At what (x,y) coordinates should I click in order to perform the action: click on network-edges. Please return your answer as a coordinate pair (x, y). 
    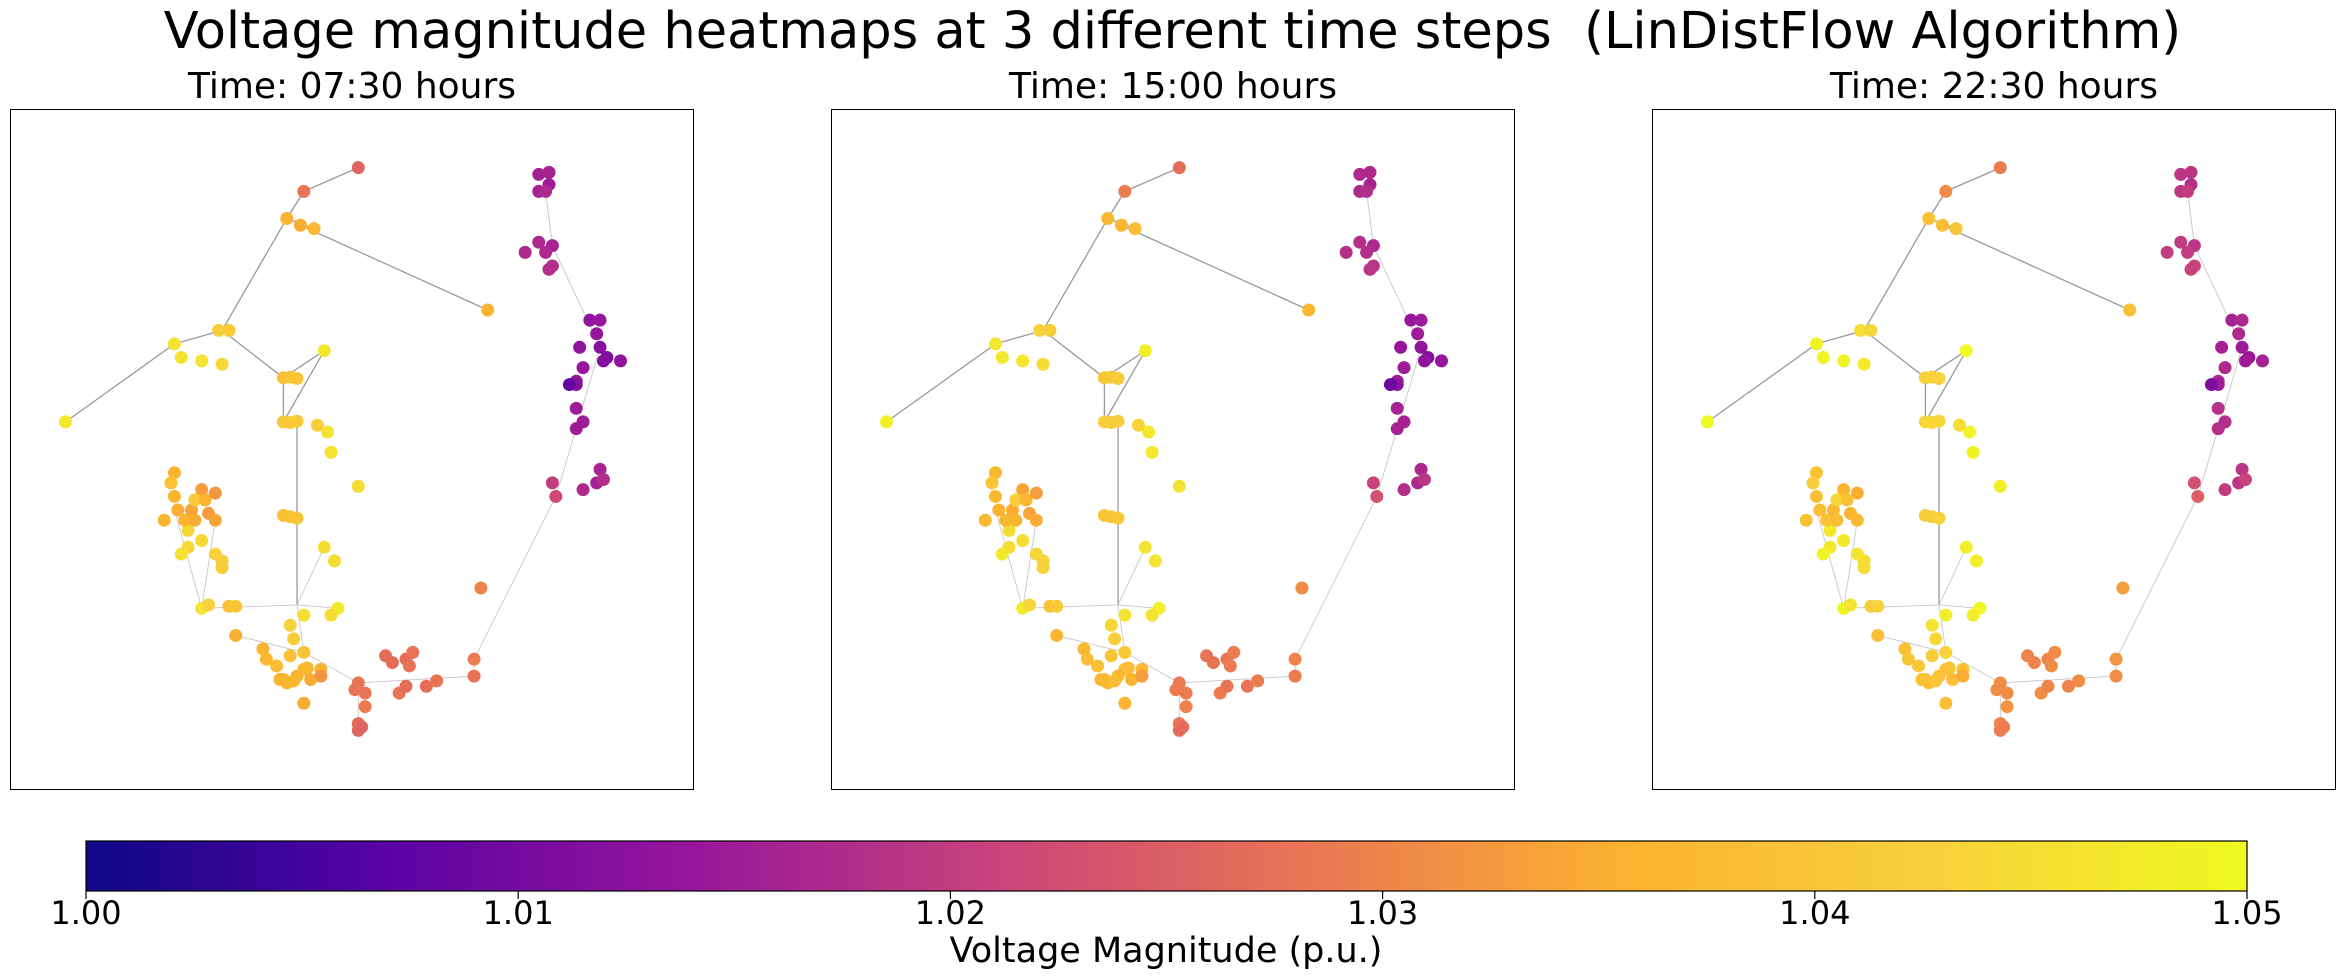
    Looking at the image, I should click on (1975, 449).